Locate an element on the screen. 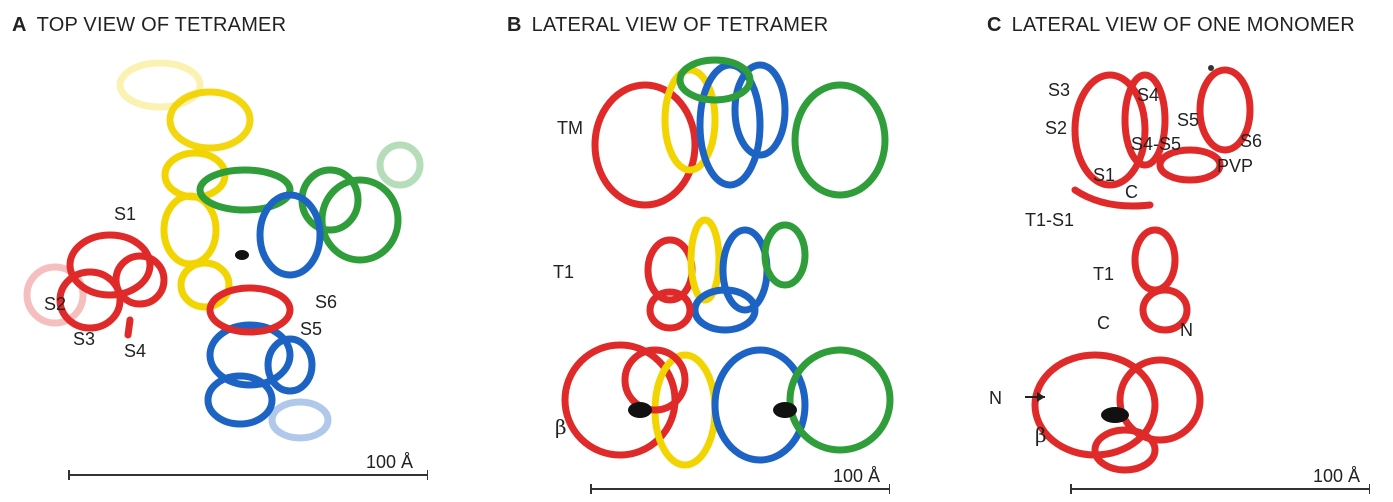 The image size is (1393, 502). beta-region is located at coordinates (727, 405).